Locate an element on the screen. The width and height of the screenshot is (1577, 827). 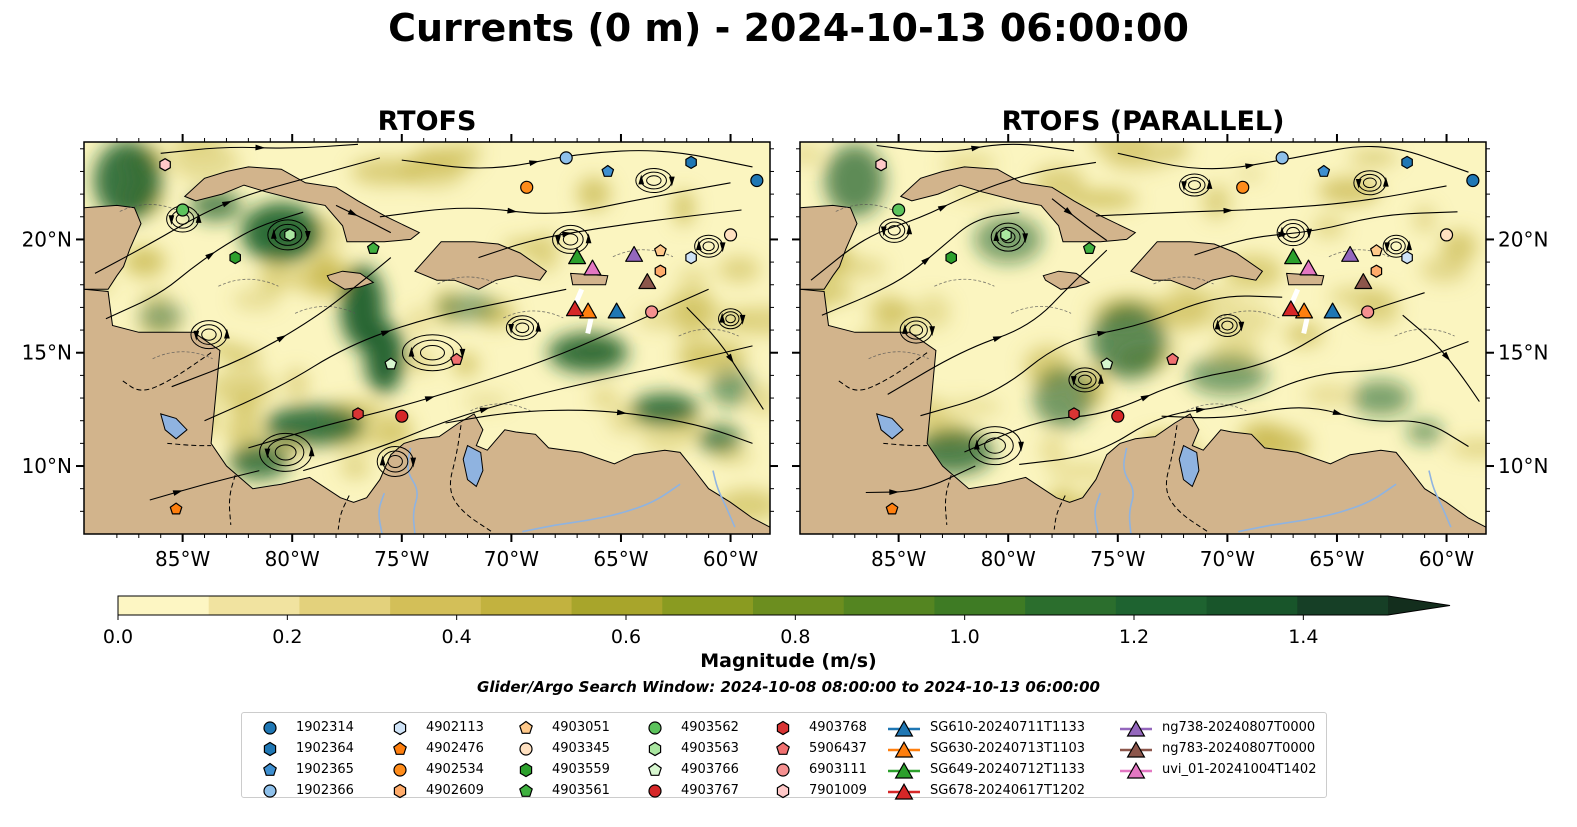
legend-item-label: 4903768 is located at coordinates (838, 727).